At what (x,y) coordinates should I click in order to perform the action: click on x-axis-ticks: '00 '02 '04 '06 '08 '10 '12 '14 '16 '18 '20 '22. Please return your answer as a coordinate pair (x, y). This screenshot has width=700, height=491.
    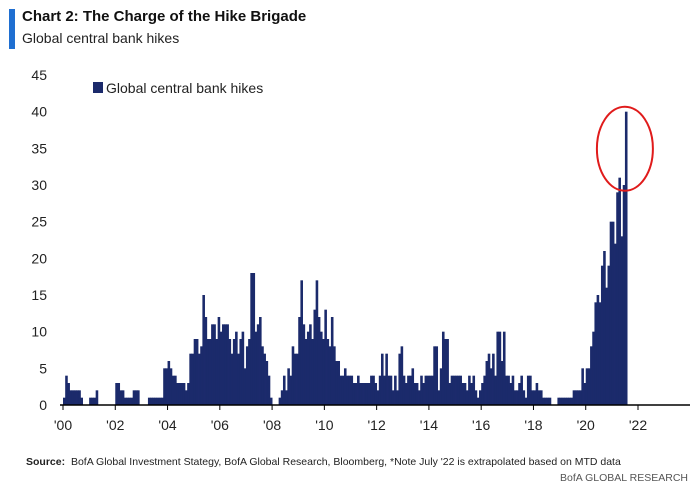
    Looking at the image, I should click on (350, 419).